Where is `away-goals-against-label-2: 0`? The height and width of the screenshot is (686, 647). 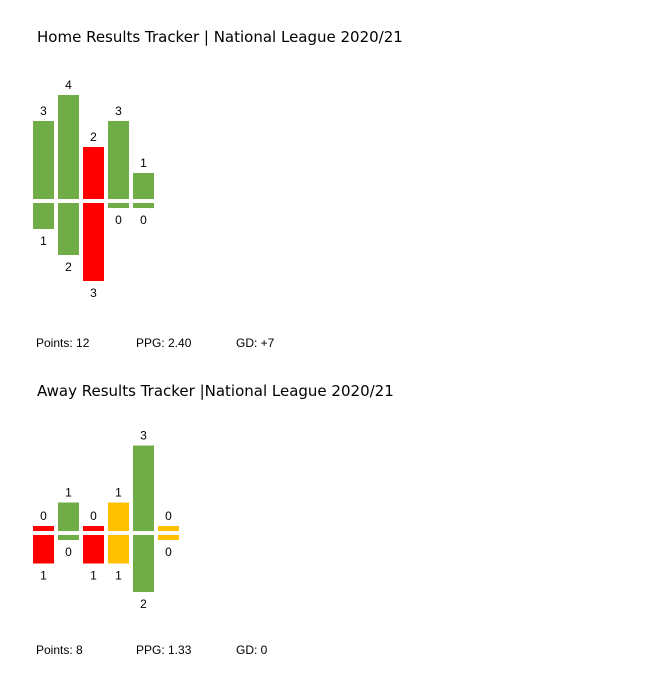 away-goals-against-label-2: 0 is located at coordinates (68, 552).